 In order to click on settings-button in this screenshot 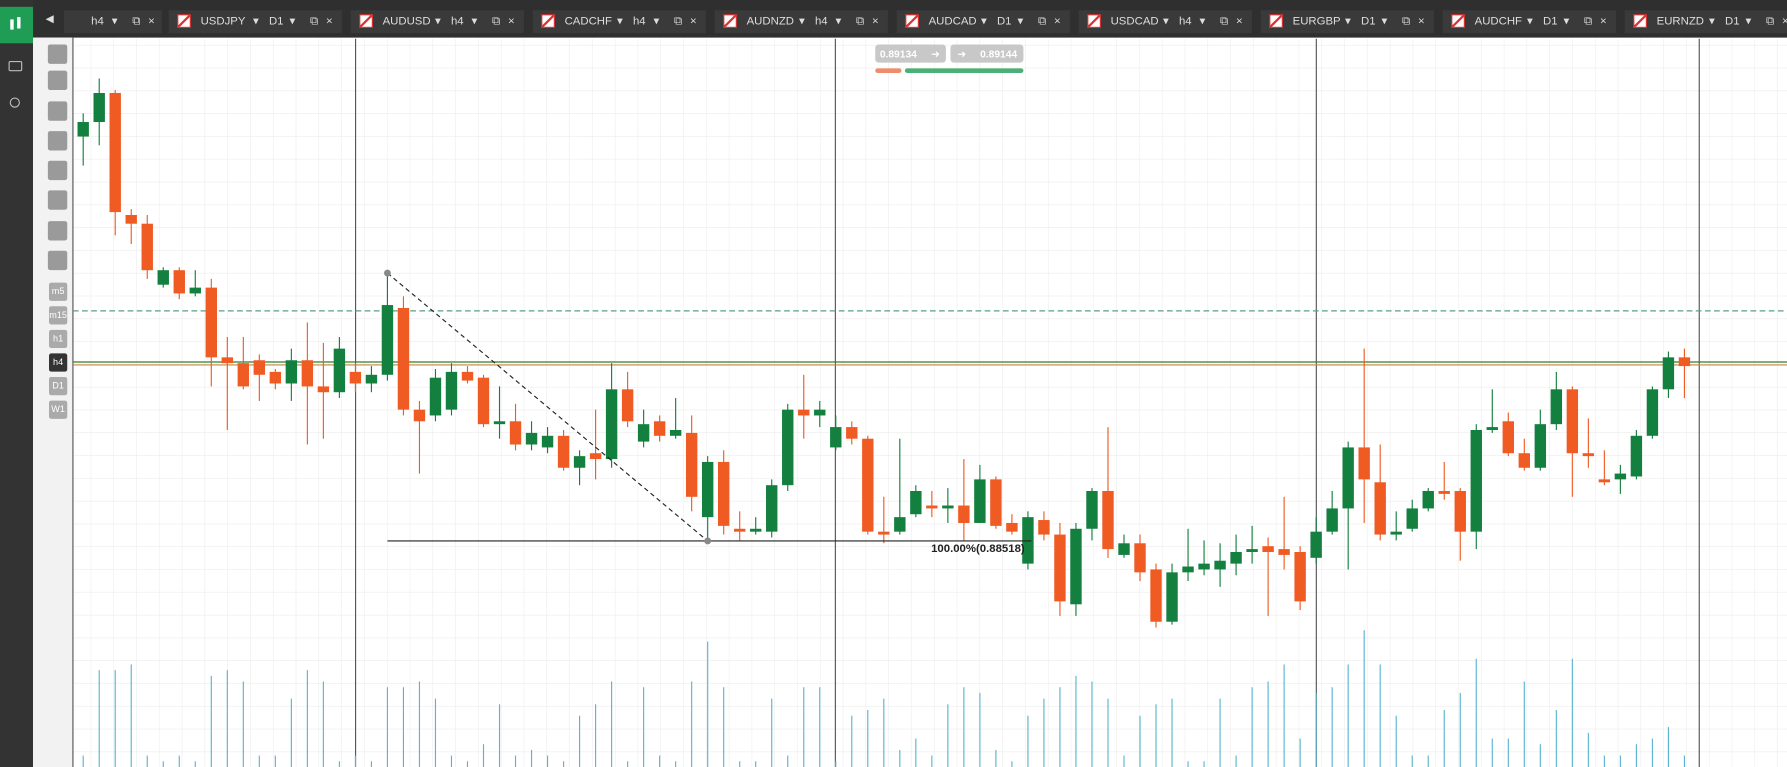, I will do `click(57, 260)`.